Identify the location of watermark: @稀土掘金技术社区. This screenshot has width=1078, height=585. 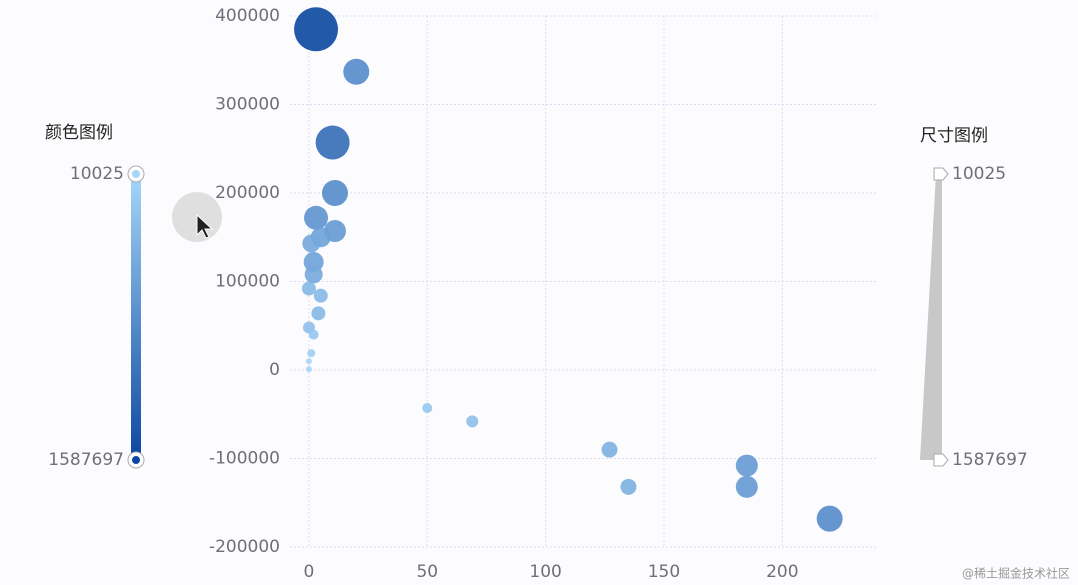
(1016, 573).